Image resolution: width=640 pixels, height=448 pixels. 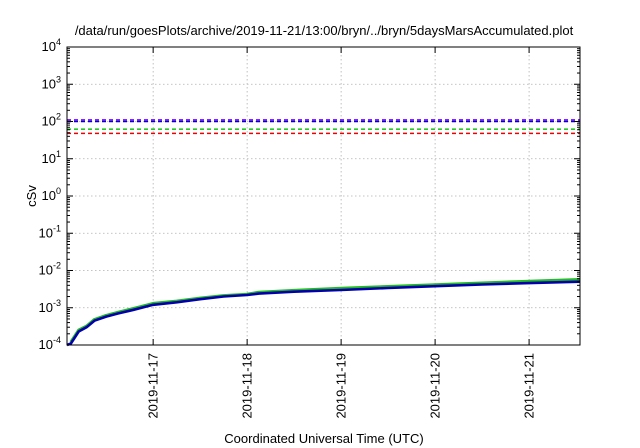 What do you see at coordinates (341, 386) in the screenshot?
I see `x-tick-label: 2019-11-19` at bounding box center [341, 386].